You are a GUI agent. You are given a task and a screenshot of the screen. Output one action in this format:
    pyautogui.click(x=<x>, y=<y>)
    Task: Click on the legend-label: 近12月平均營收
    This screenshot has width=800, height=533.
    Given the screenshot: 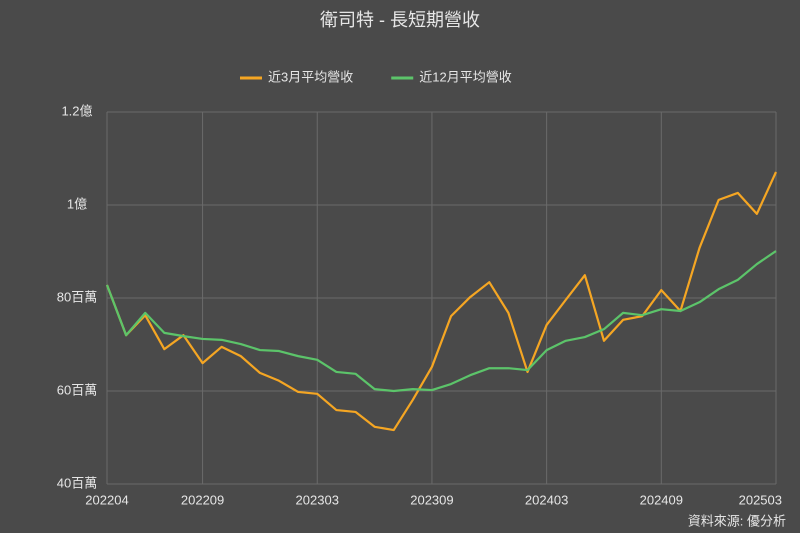 What is the action you would take?
    pyautogui.click(x=465, y=76)
    